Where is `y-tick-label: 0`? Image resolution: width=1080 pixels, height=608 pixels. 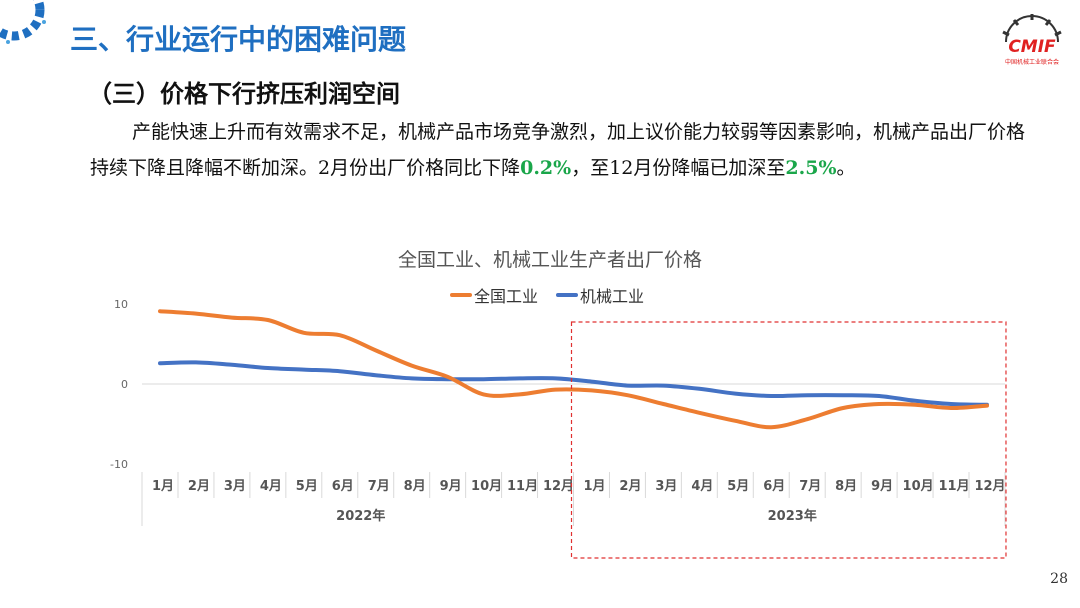
y-tick-label: 0 is located at coordinates (124, 384).